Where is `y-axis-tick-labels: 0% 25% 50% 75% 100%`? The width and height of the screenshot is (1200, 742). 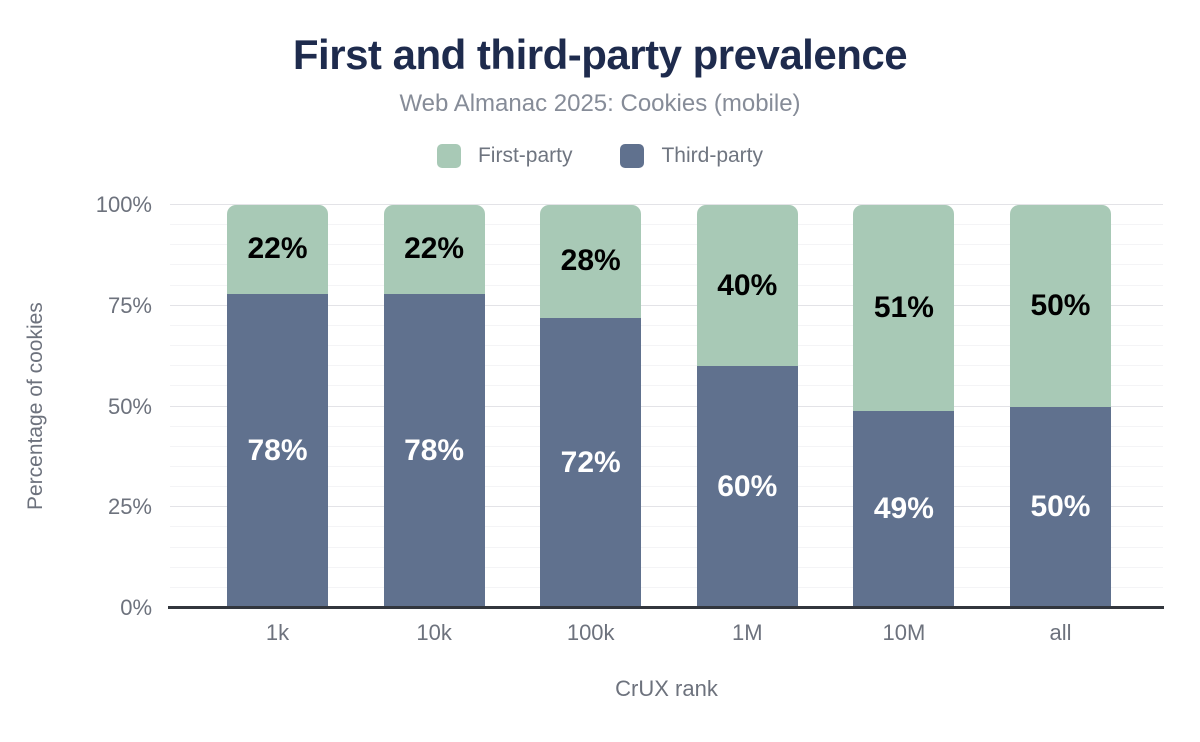
y-axis-tick-labels: 0% 25% 50% 75% 100% is located at coordinates (80, 406).